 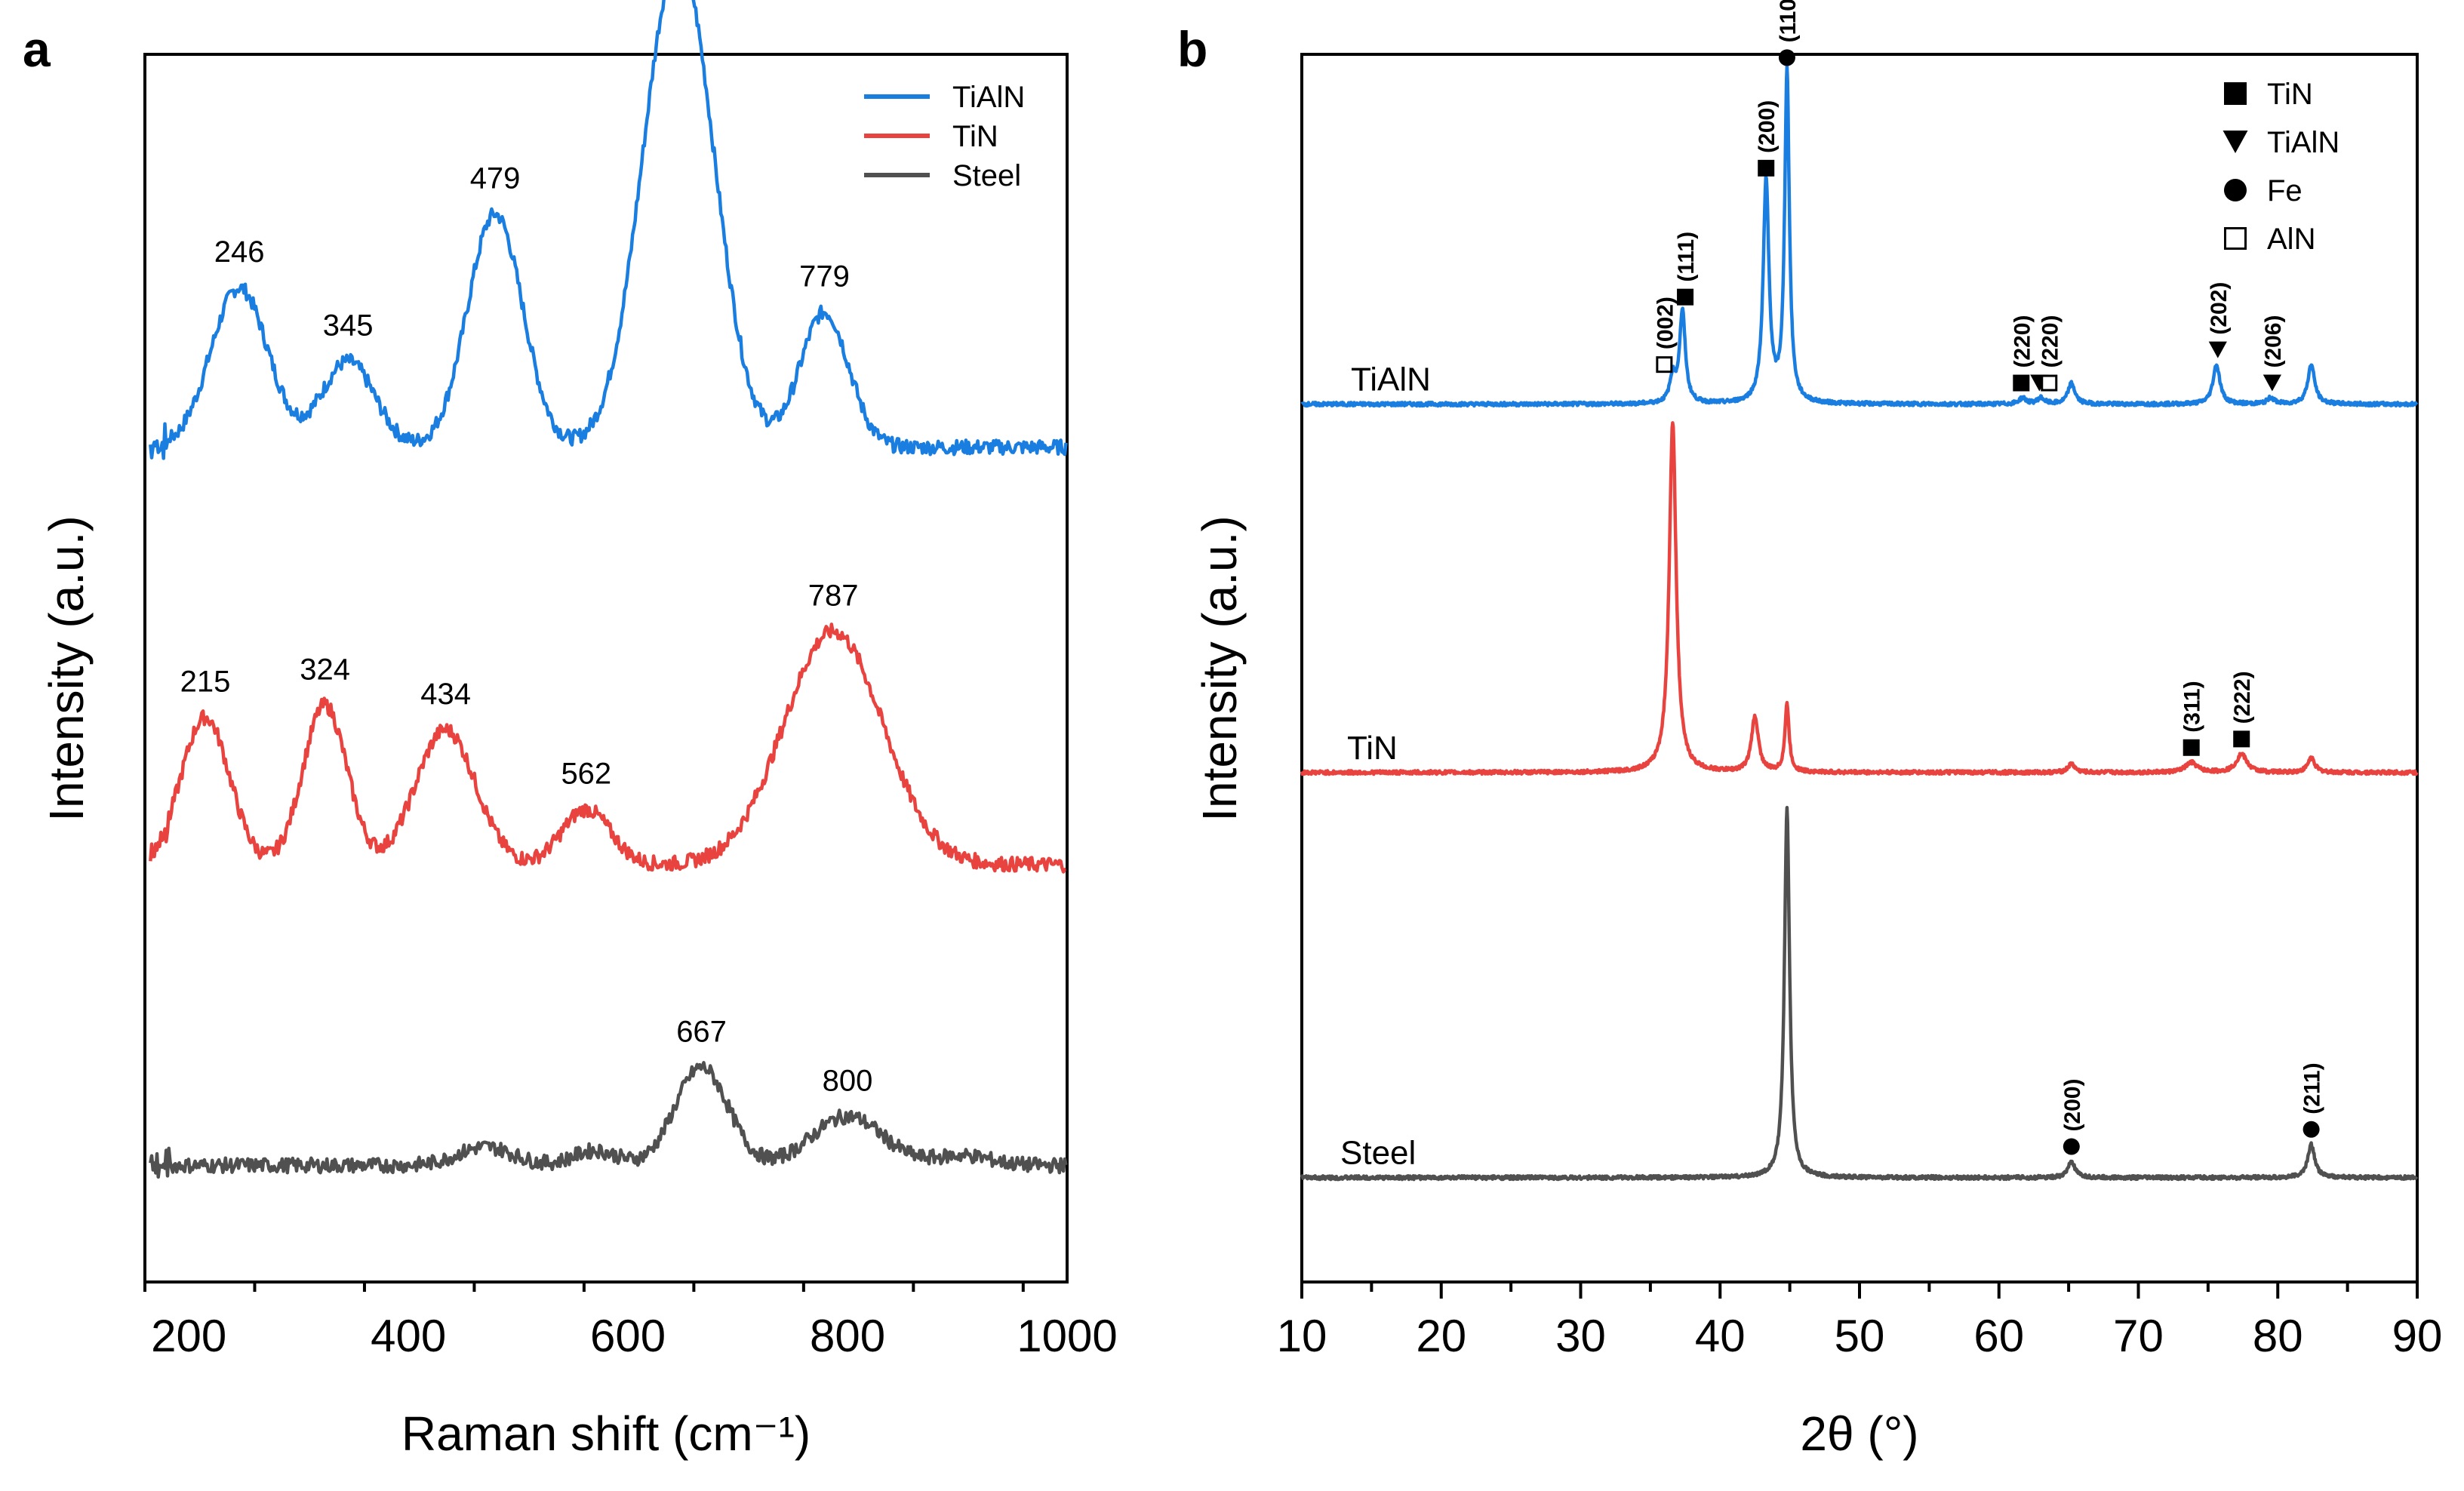 I want to click on panel-b-x-label: 2θ (°), so click(x=1859, y=1433).